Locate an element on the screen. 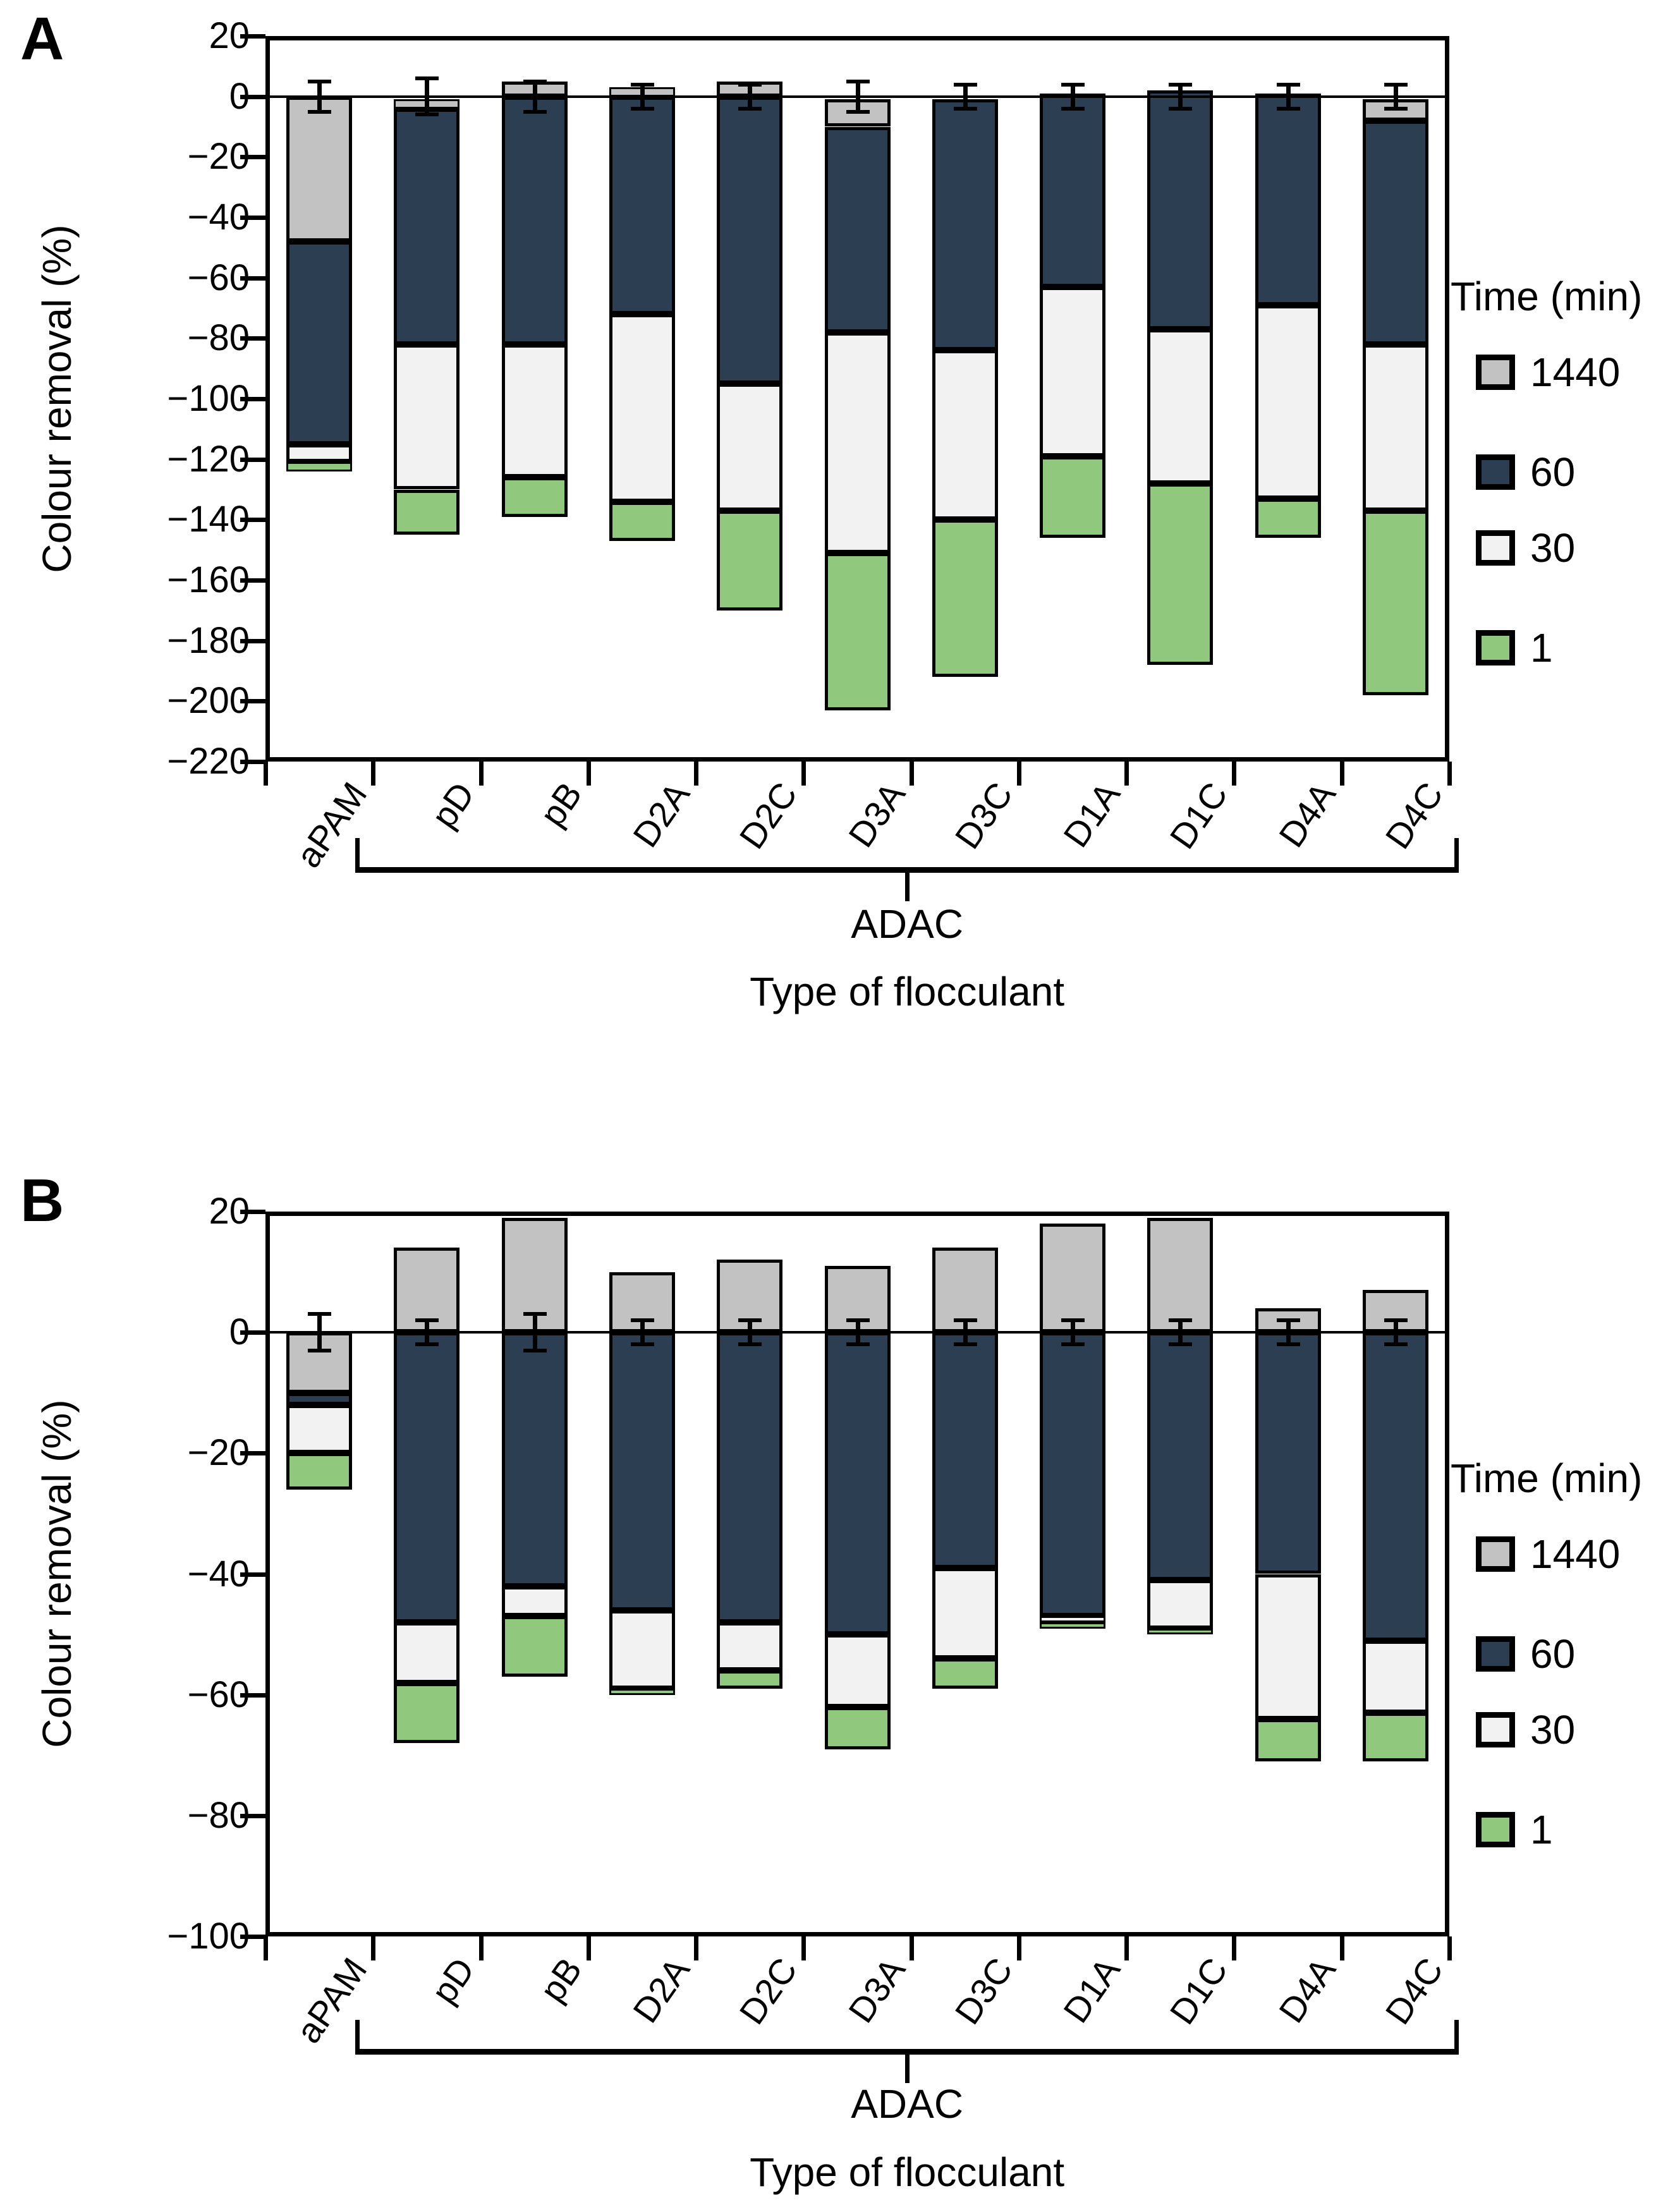 The image size is (1680, 2212). y-tick-label: −40 is located at coordinates (218, 1574).